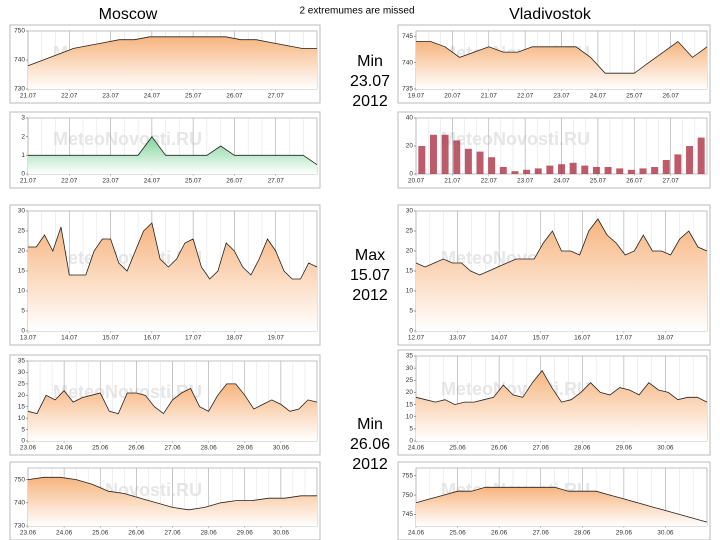  Describe the element at coordinates (128, 14) in the screenshot. I see `left-city: Moscow` at that location.